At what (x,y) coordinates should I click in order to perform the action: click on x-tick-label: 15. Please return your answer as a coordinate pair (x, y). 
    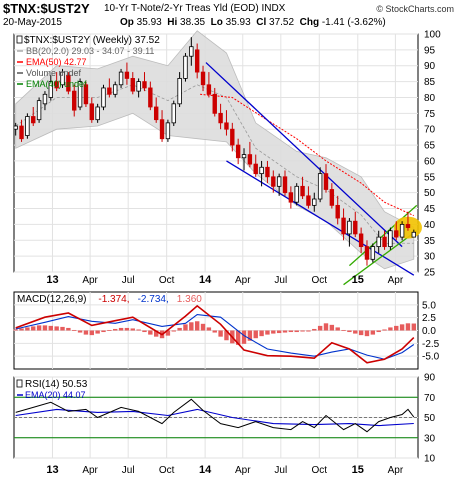
    Looking at the image, I should click on (358, 280).